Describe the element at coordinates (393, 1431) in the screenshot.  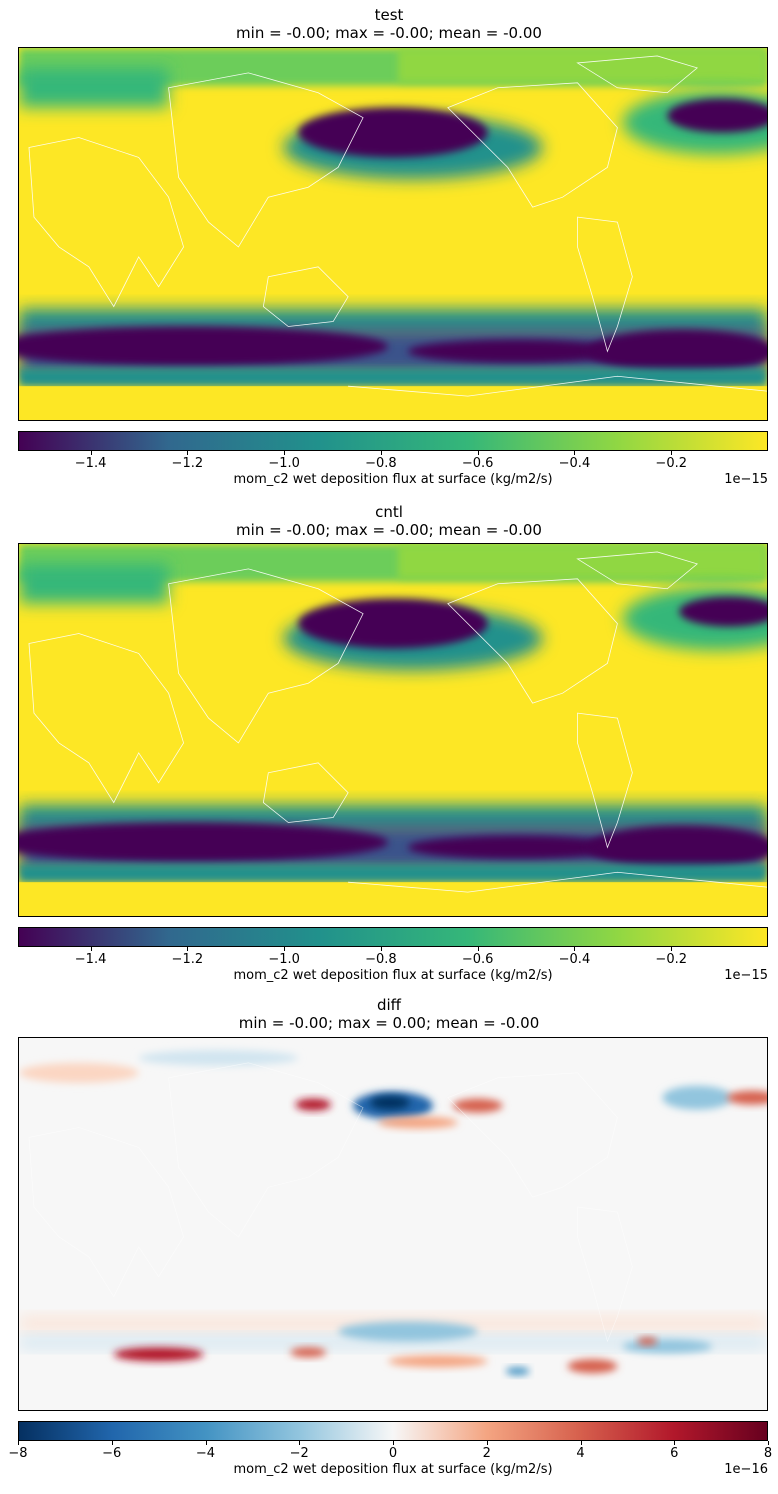
I see `colorbar-diff` at that location.